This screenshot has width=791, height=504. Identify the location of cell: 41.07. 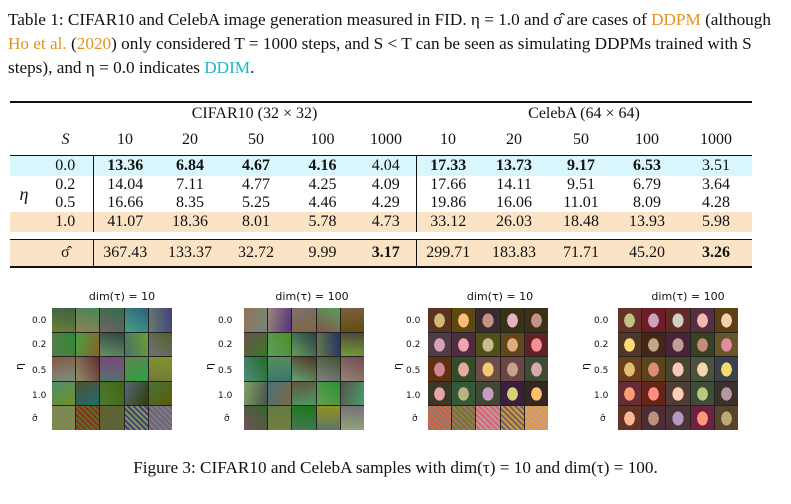
(124, 222).